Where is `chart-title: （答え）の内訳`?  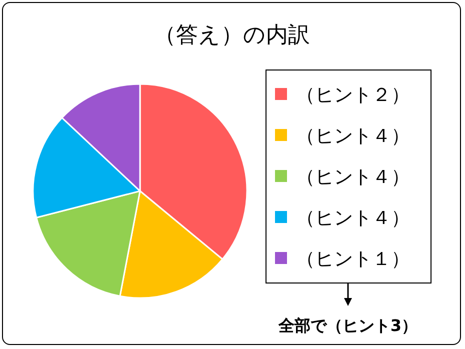
chart-title: （答え）の内訳 is located at coordinates (232, 35).